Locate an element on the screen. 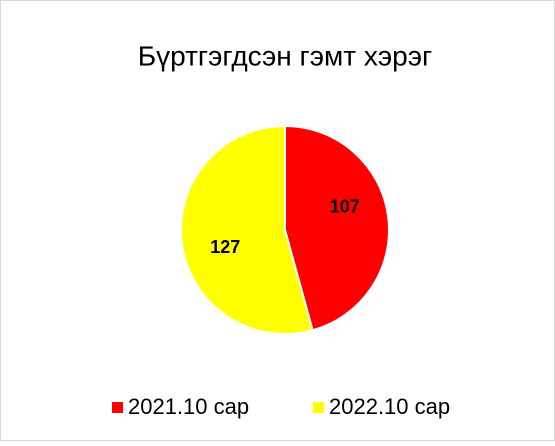 The image size is (555, 446). chart-title: Бүртгэгдсэн гэмт хэрэг is located at coordinates (285, 55).